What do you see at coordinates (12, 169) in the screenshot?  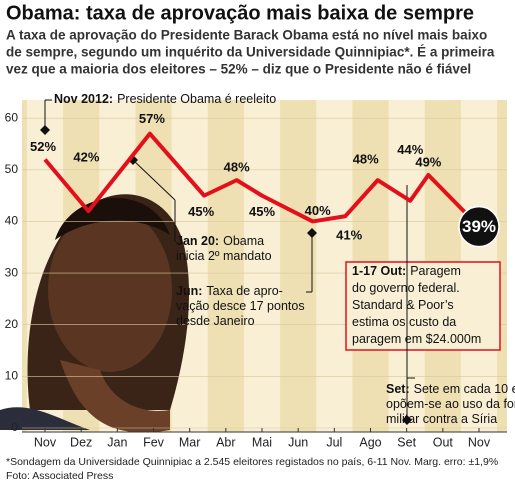 I see `y-tick-label: 50` at bounding box center [12, 169].